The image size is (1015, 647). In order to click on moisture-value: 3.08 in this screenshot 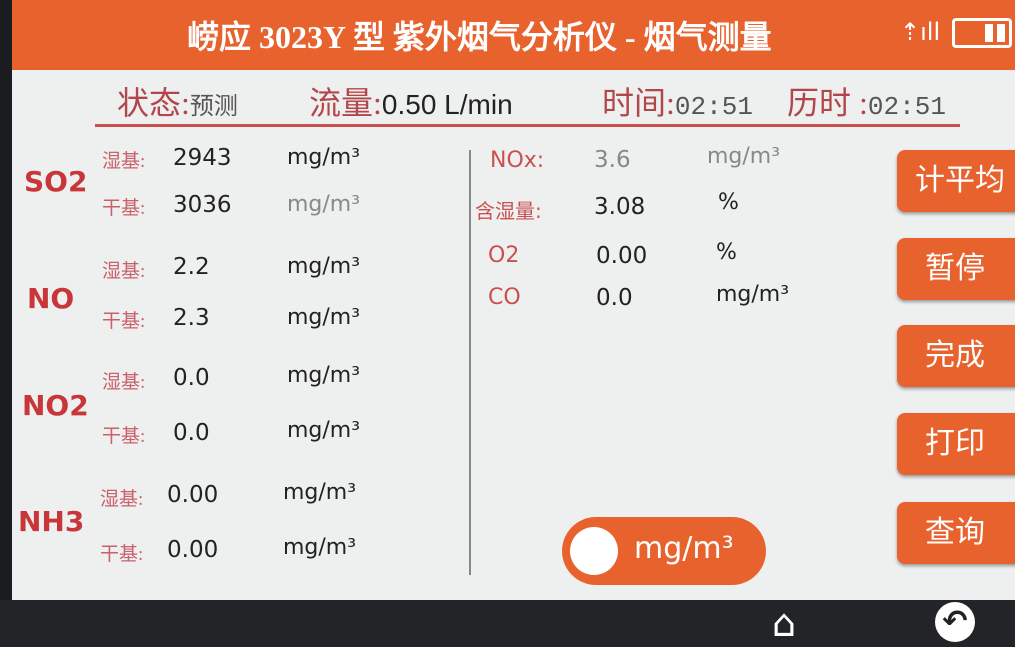, I will do `click(620, 207)`.